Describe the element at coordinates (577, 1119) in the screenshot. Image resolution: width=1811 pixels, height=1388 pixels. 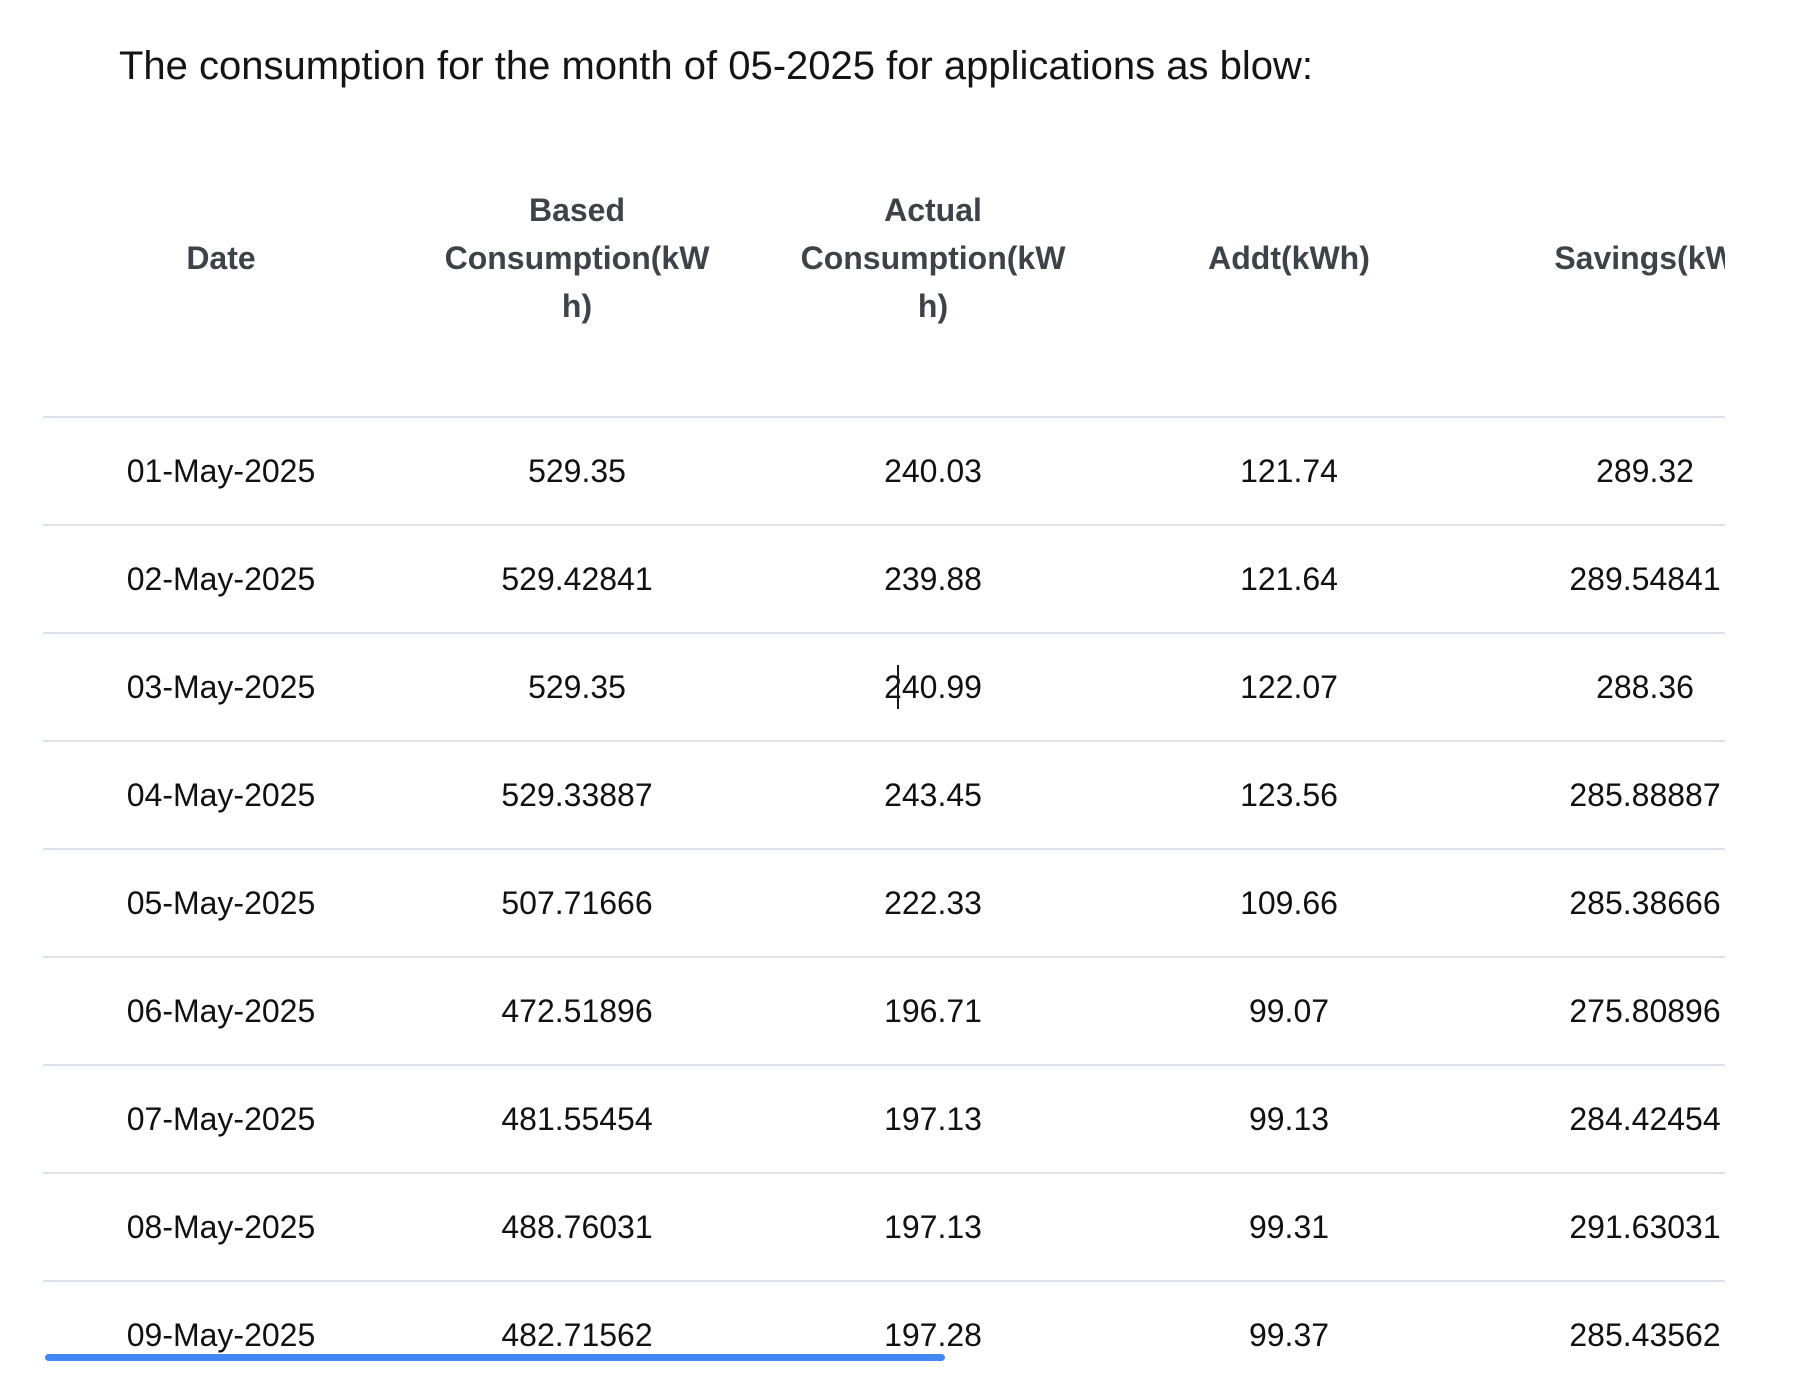
I see `cell-based-consumption: 481.55454` at that location.